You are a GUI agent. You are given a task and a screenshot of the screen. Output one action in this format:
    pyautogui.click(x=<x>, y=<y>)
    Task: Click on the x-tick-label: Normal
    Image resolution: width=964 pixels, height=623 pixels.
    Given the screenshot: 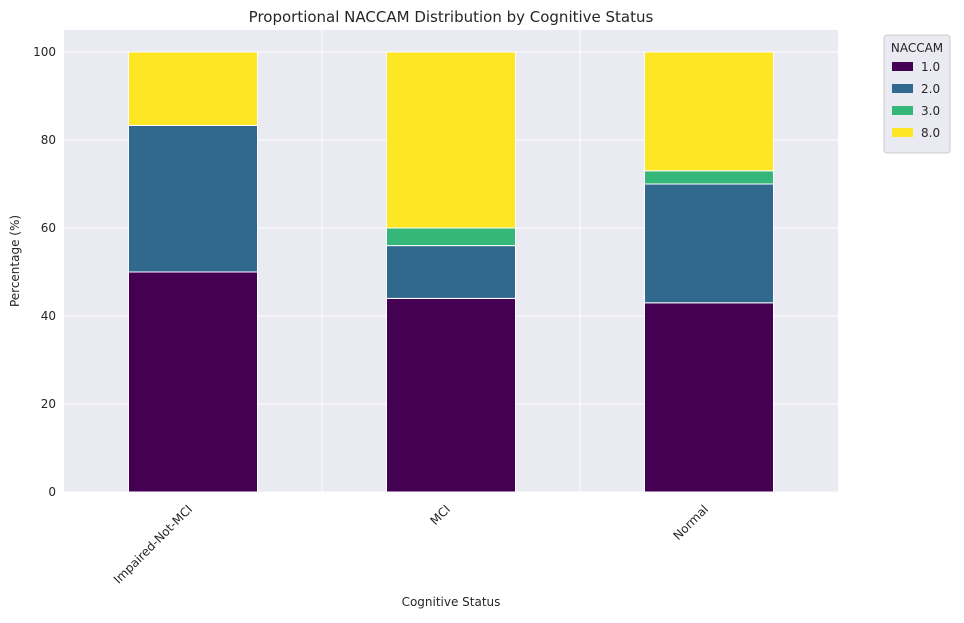 What is the action you would take?
    pyautogui.click(x=691, y=522)
    